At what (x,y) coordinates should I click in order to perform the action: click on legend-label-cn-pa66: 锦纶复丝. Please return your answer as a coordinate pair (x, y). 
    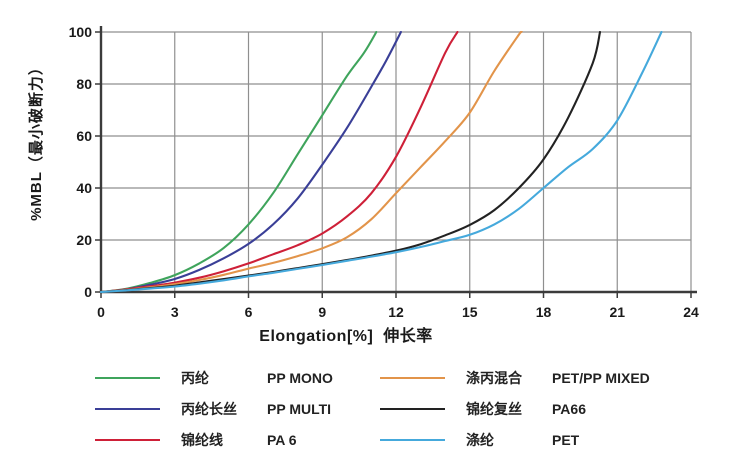
    Looking at the image, I should click on (494, 408).